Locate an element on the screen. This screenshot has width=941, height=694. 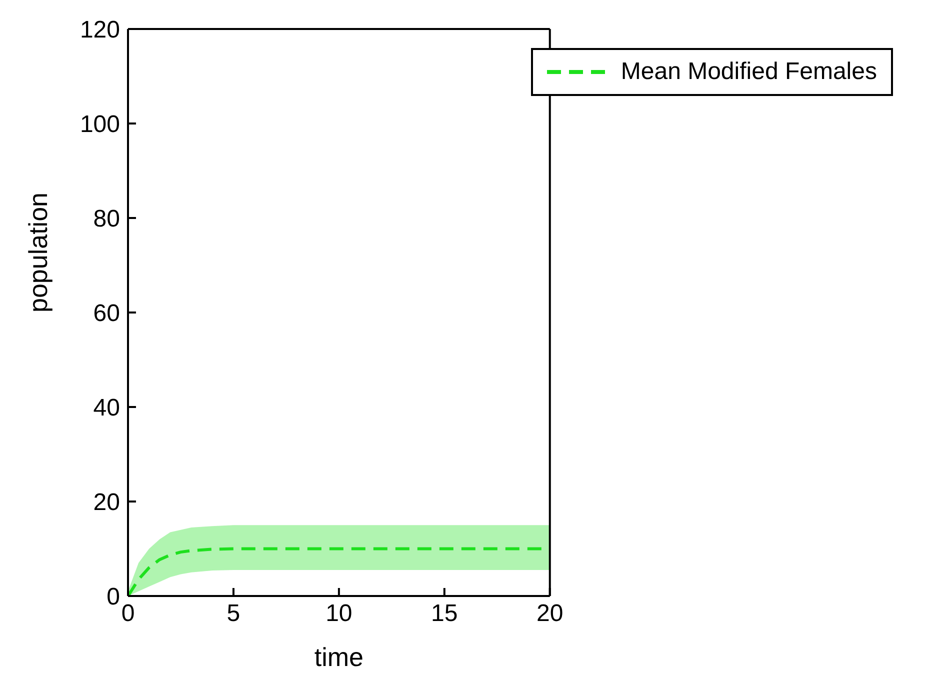
y-tick-label: 120 is located at coordinates (100, 30).